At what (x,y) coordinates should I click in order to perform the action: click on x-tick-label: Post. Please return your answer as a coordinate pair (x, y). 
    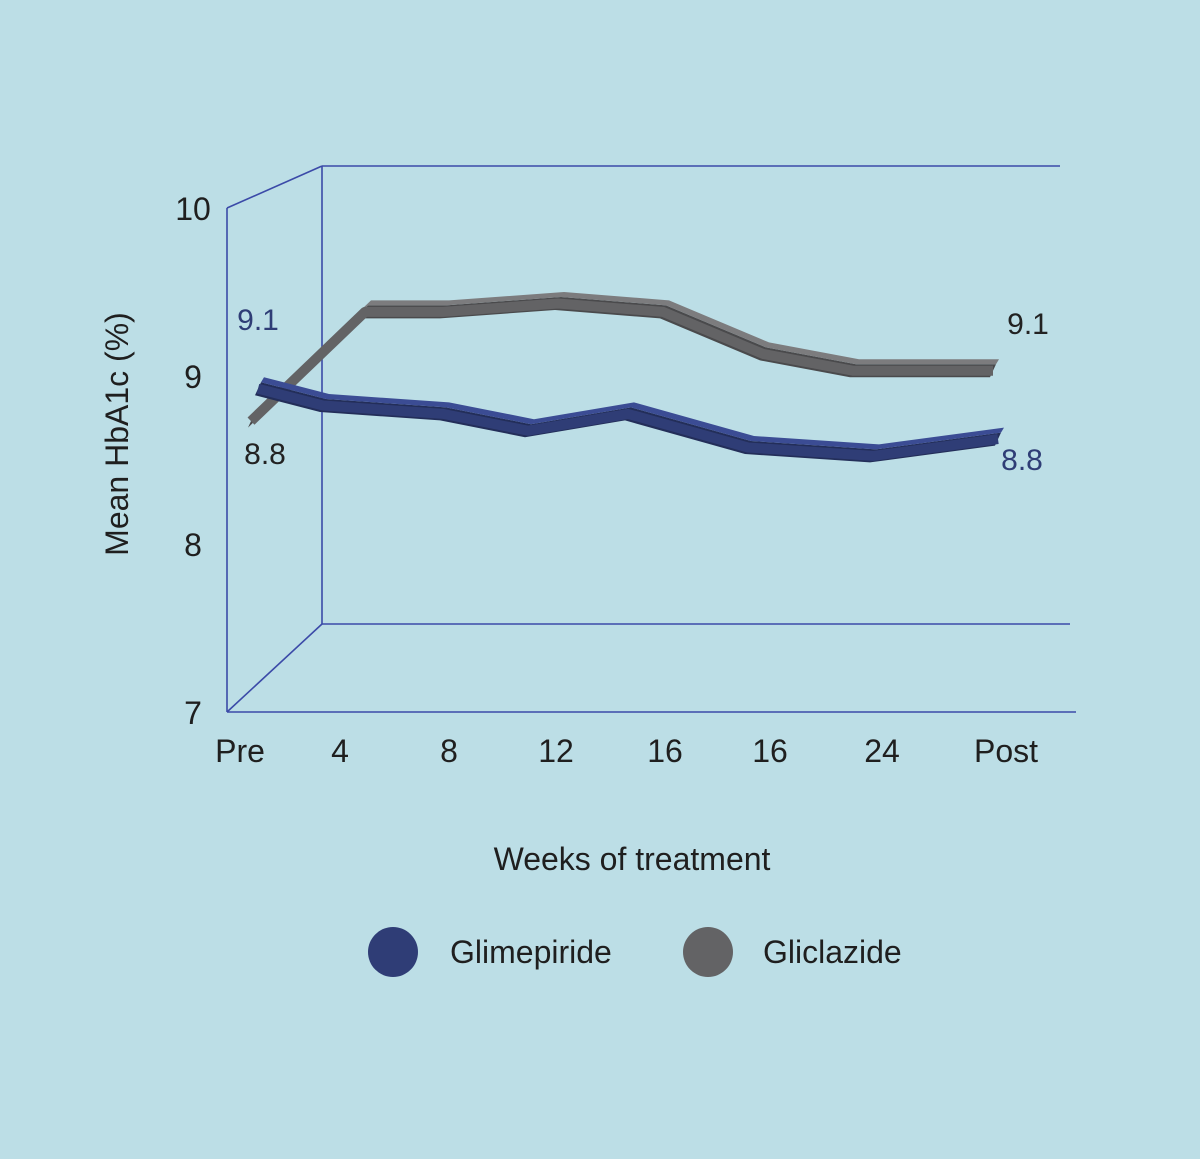
    Looking at the image, I should click on (1006, 751).